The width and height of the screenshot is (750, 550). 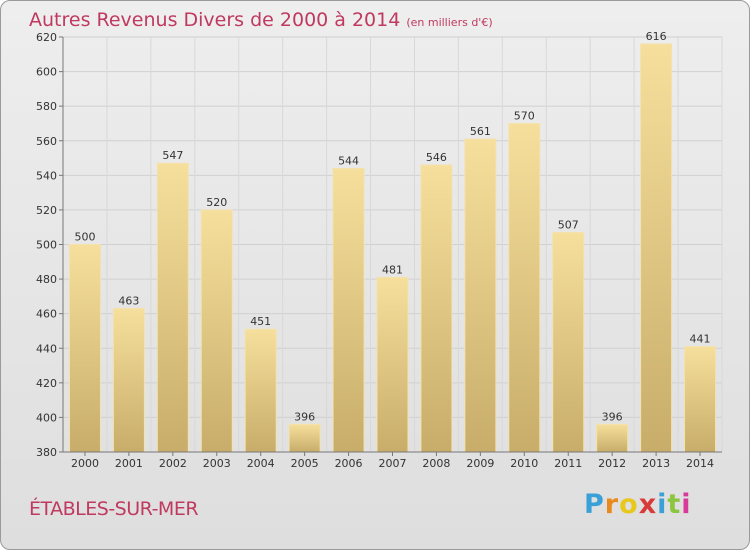 What do you see at coordinates (648, 504) in the screenshot?
I see `logo-letter: x` at bounding box center [648, 504].